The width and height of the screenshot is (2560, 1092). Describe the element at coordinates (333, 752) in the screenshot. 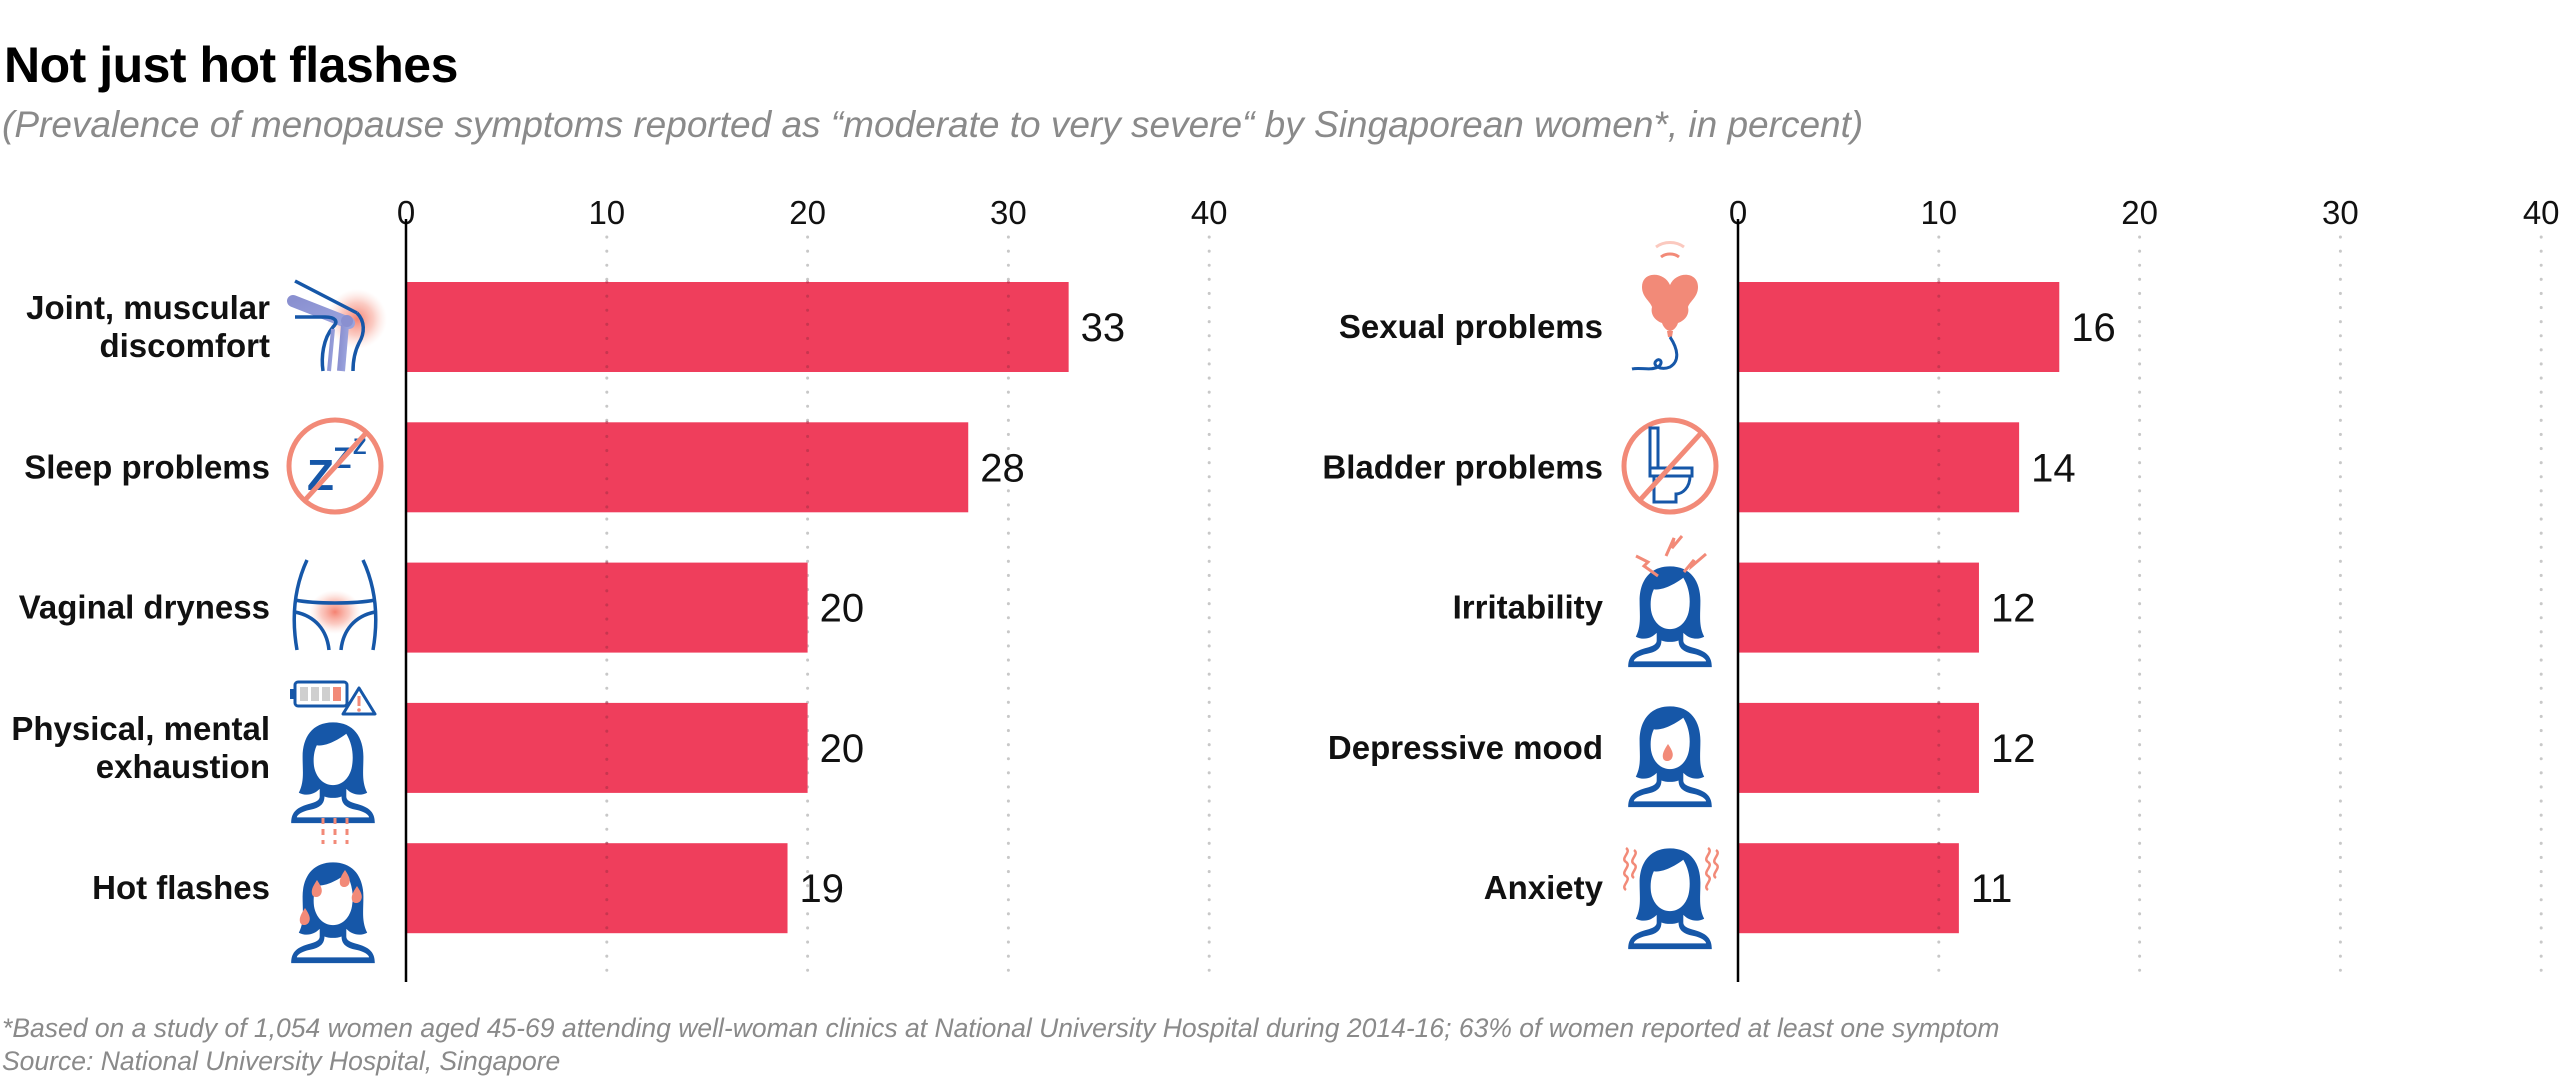

I see `exhausted-woman-icon` at that location.